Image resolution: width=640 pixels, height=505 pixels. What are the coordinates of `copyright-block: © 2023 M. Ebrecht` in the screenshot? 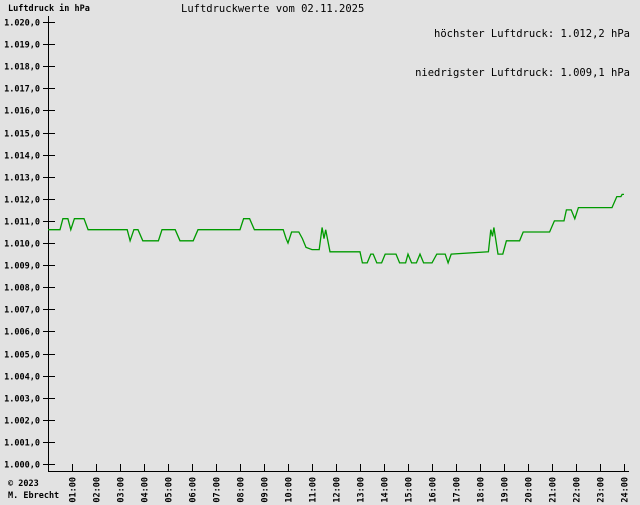 It's located at (33, 490).